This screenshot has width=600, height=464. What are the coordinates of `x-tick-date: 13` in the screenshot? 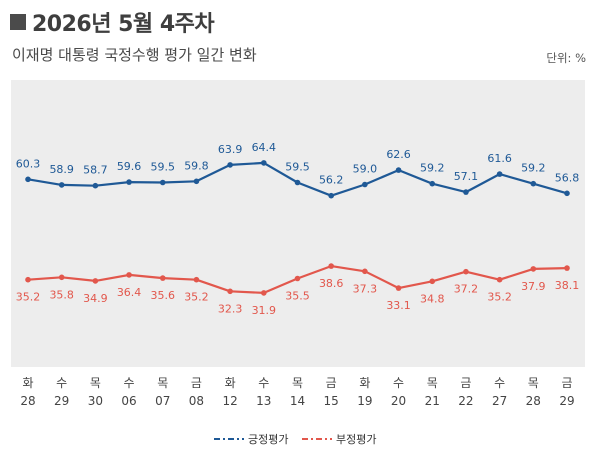 It's located at (263, 401).